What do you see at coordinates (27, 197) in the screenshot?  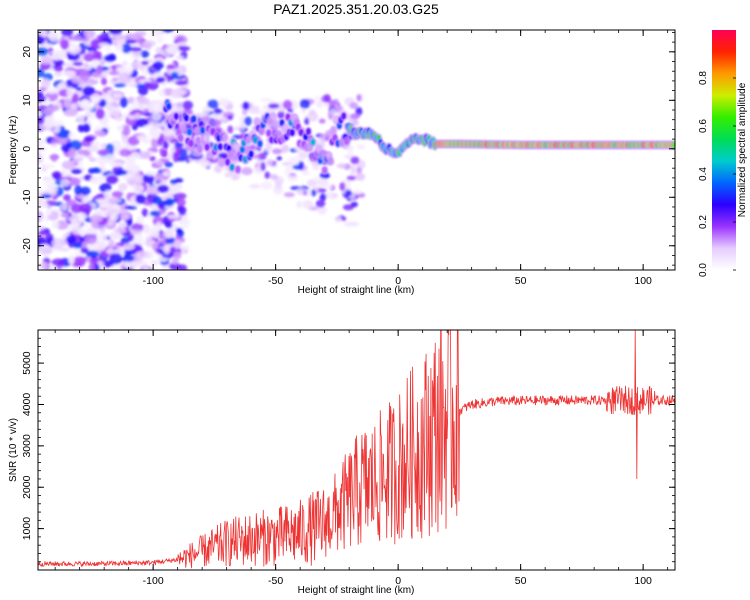 I see `y-tick-label: -10` at bounding box center [27, 197].